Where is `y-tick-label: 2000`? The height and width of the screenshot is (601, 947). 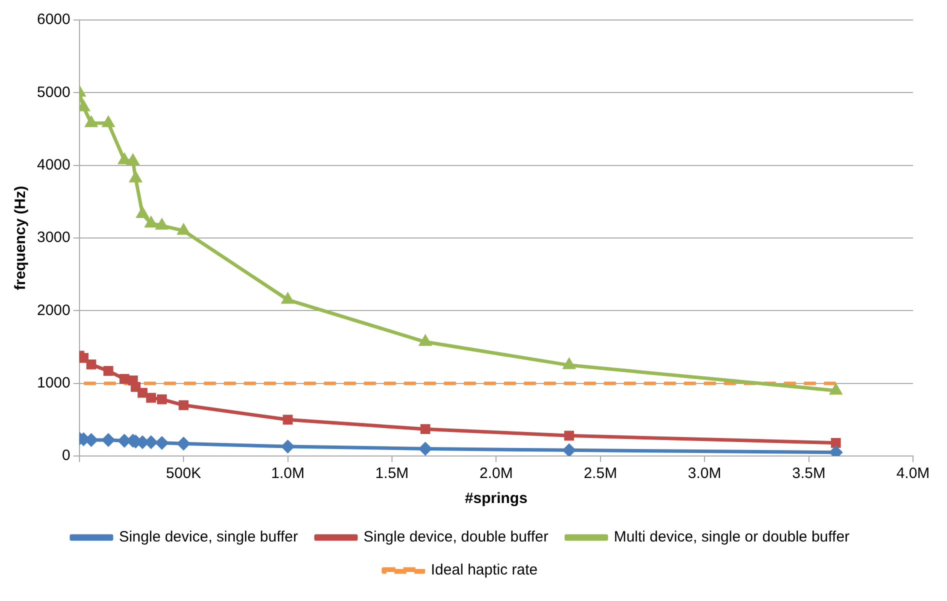 y-tick-label: 2000 is located at coordinates (53, 310).